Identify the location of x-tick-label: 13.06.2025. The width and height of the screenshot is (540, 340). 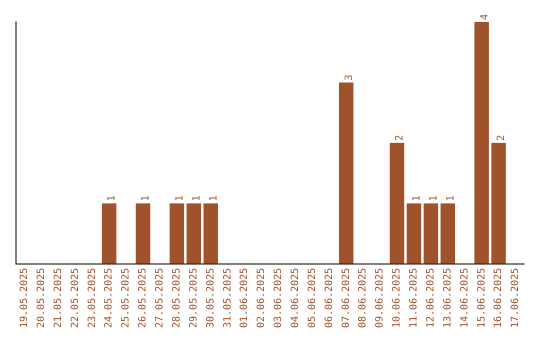
(448, 298).